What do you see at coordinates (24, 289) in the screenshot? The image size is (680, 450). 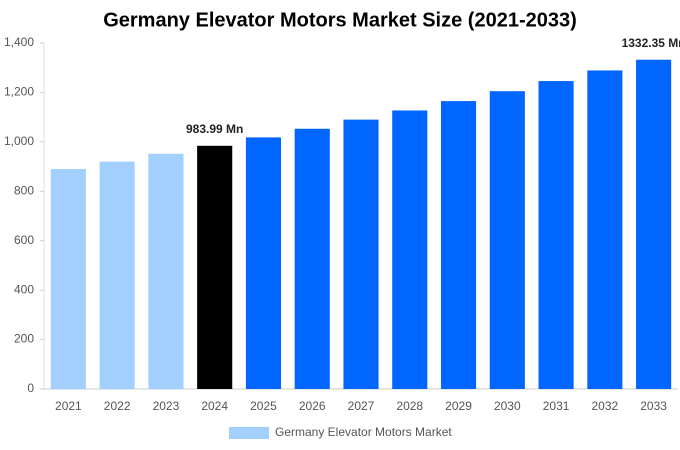 I see `y-tick-label: 400` at bounding box center [24, 289].